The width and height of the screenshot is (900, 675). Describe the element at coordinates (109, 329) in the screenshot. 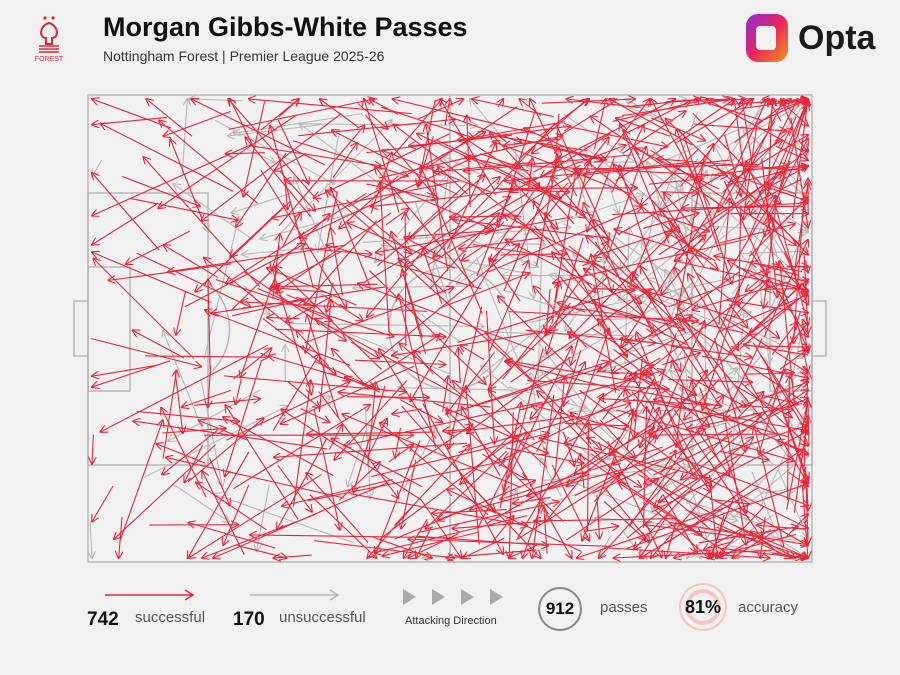

I see `left-six-yard-box` at that location.